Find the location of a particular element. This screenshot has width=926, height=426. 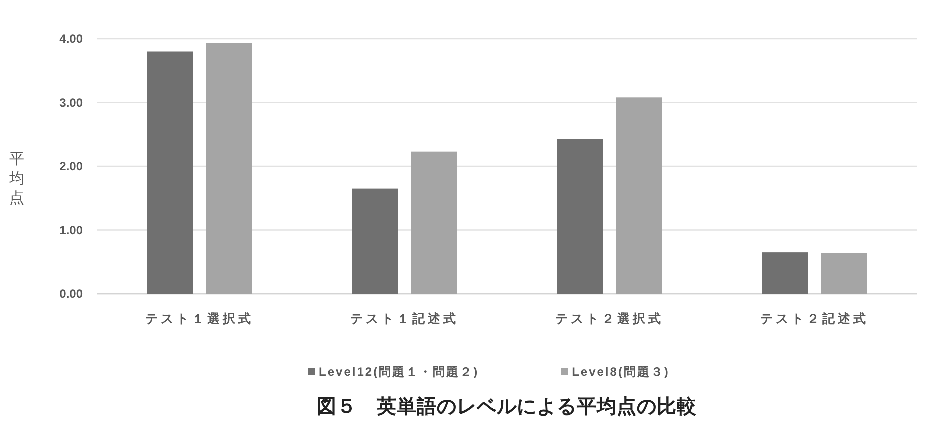

y-tick-label: 3.00 is located at coordinates (72, 103).